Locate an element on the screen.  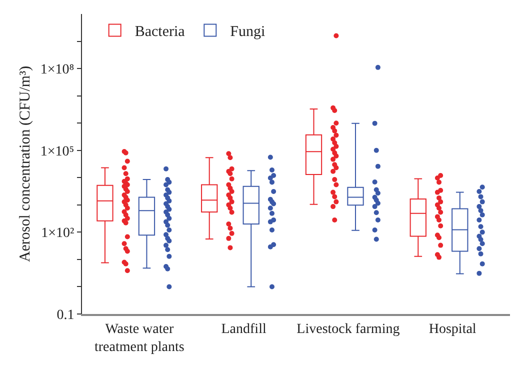
y-tick-label: 1×10⁵ is located at coordinates (57, 152).